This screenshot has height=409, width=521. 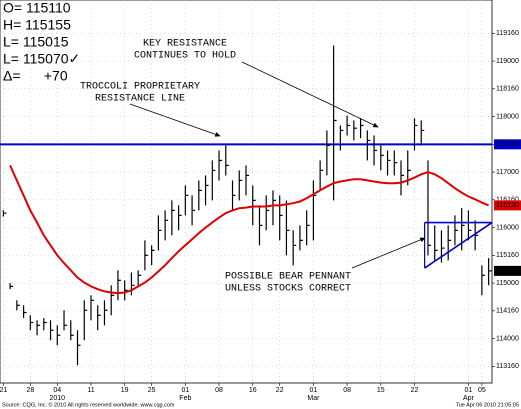 I want to click on y-tick-label: 119000, so click(x=507, y=61).